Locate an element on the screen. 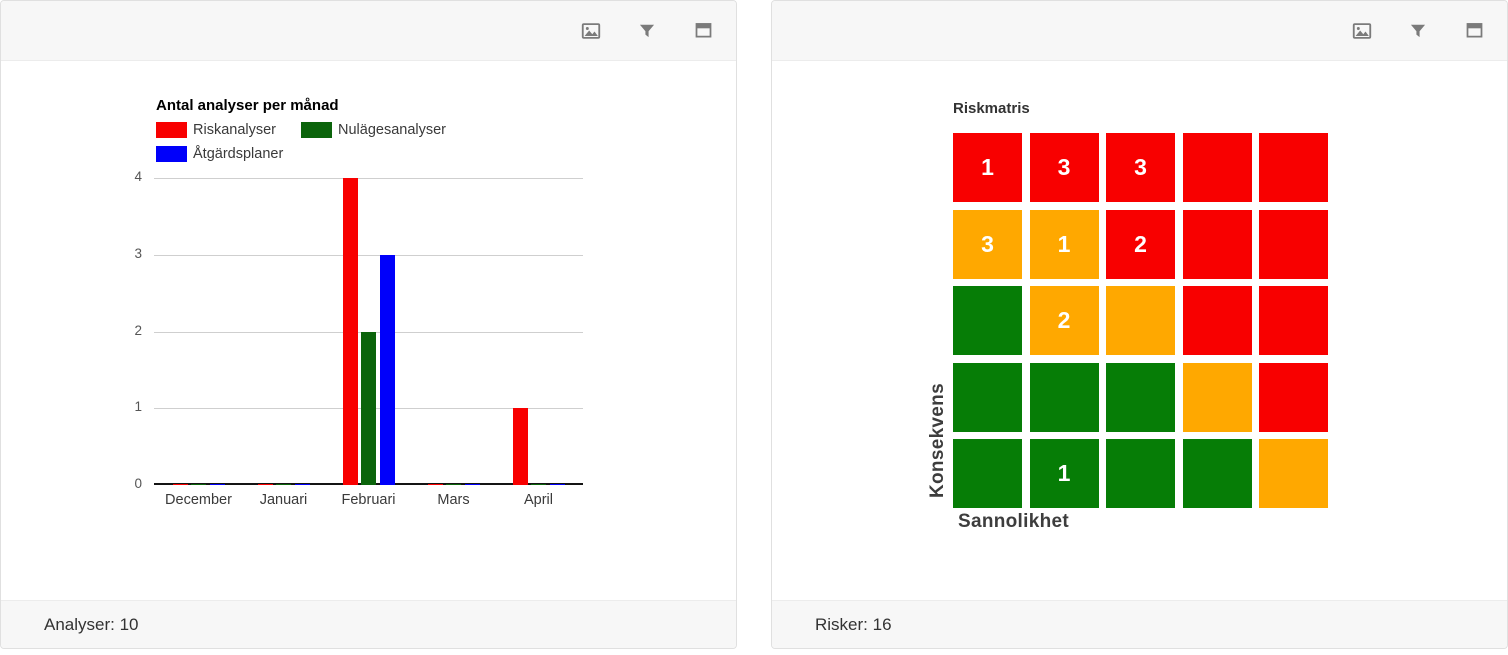  x-axis-label: April is located at coordinates (538, 500).